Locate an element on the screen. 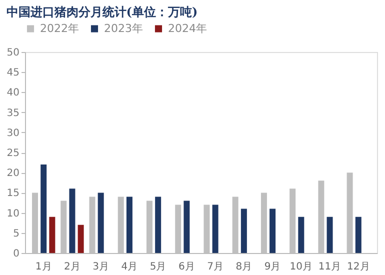 This screenshot has width=385, height=275. x-tick-label: 6月 is located at coordinates (186, 267).